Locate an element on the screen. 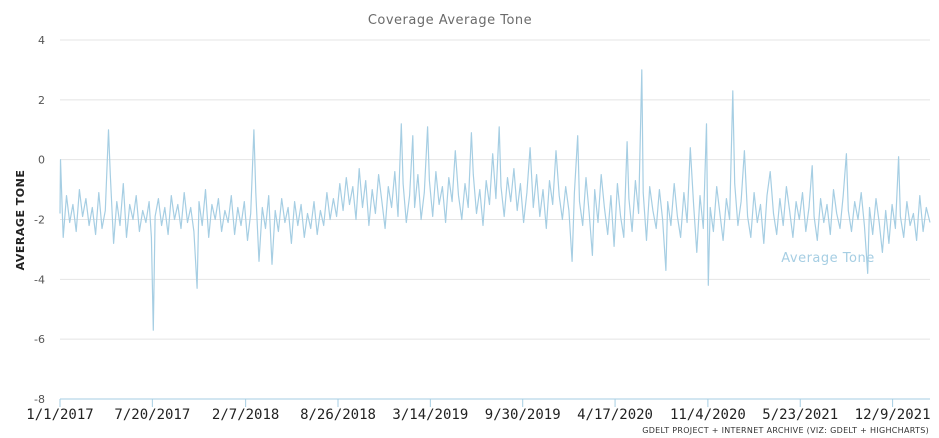 This screenshot has height=438, width=939. y-axis-label: AVERAGE TONE is located at coordinates (20, 220).